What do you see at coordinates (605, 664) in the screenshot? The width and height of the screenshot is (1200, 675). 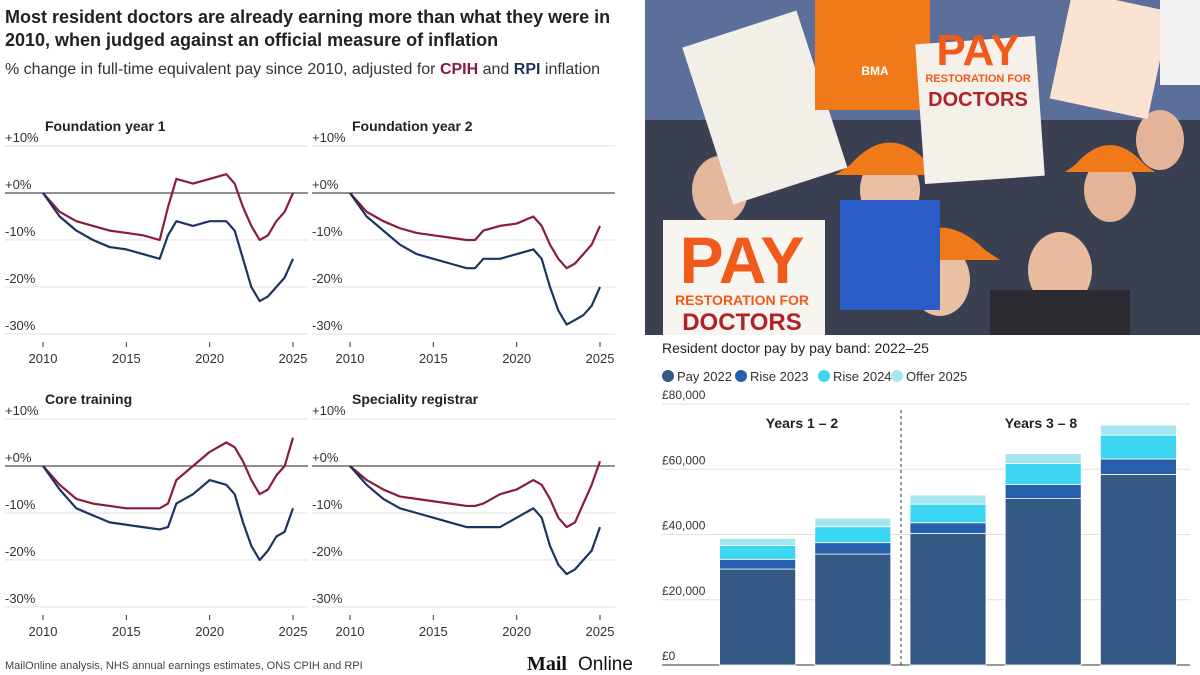 I see `logo-online: Online` at bounding box center [605, 664].